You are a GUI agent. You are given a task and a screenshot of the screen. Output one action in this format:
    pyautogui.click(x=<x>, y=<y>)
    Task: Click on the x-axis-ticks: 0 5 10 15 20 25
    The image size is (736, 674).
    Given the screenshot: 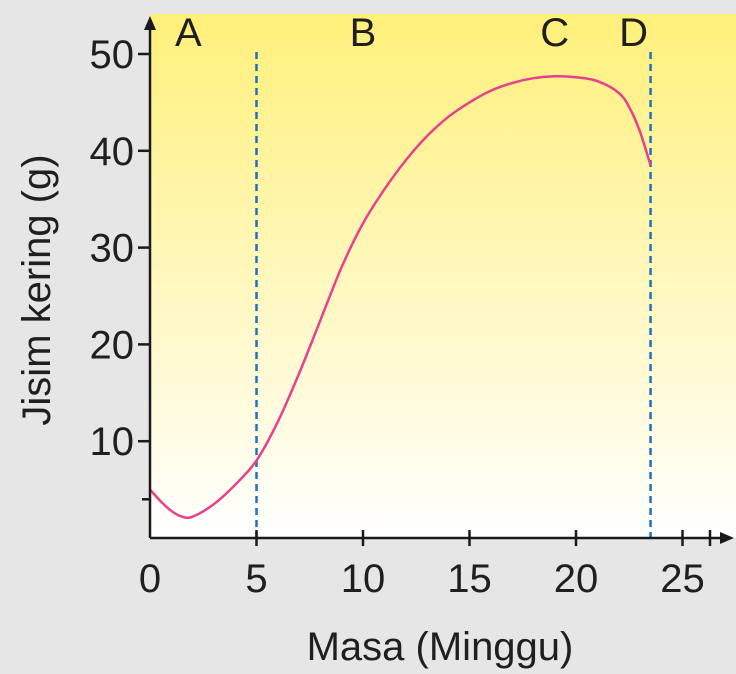 What is the action you would take?
    pyautogui.click(x=424, y=565)
    